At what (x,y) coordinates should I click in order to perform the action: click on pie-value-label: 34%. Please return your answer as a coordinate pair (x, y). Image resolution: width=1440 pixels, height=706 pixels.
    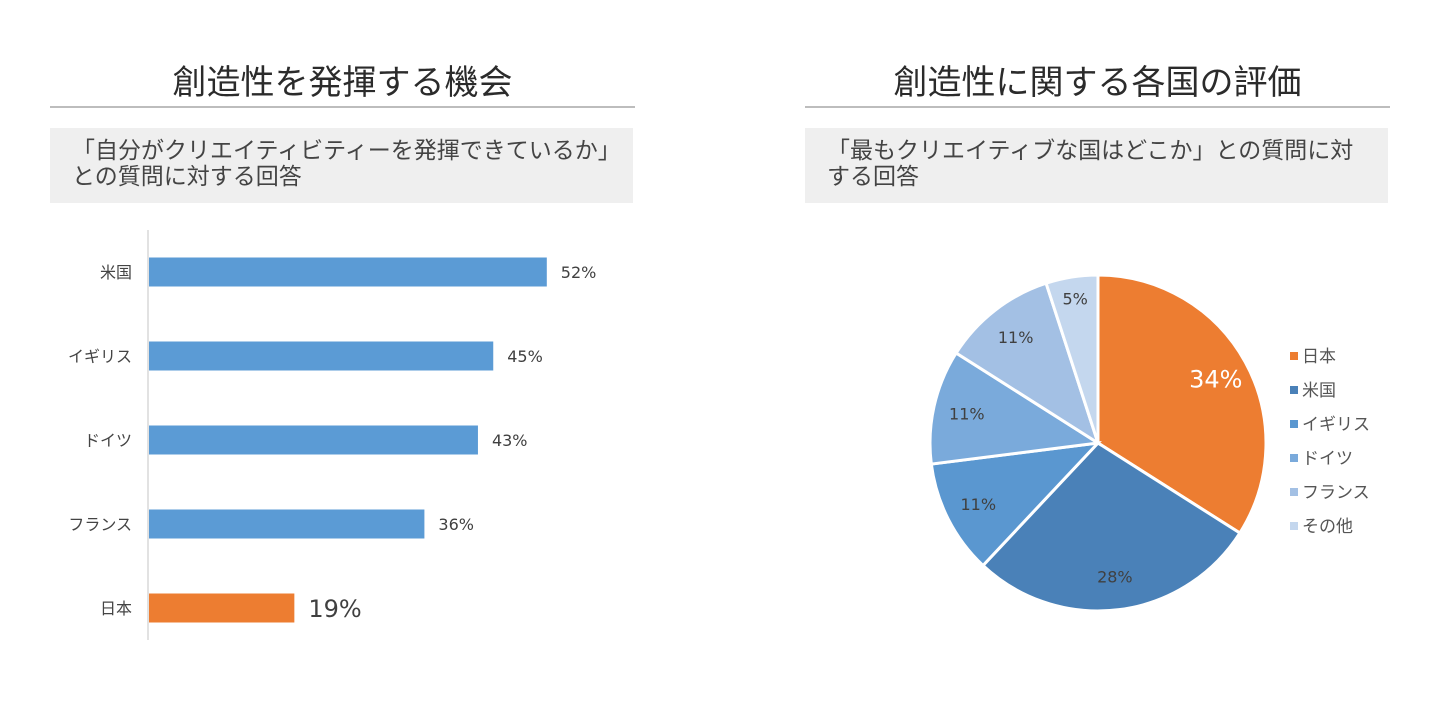
    Looking at the image, I should click on (1215, 379).